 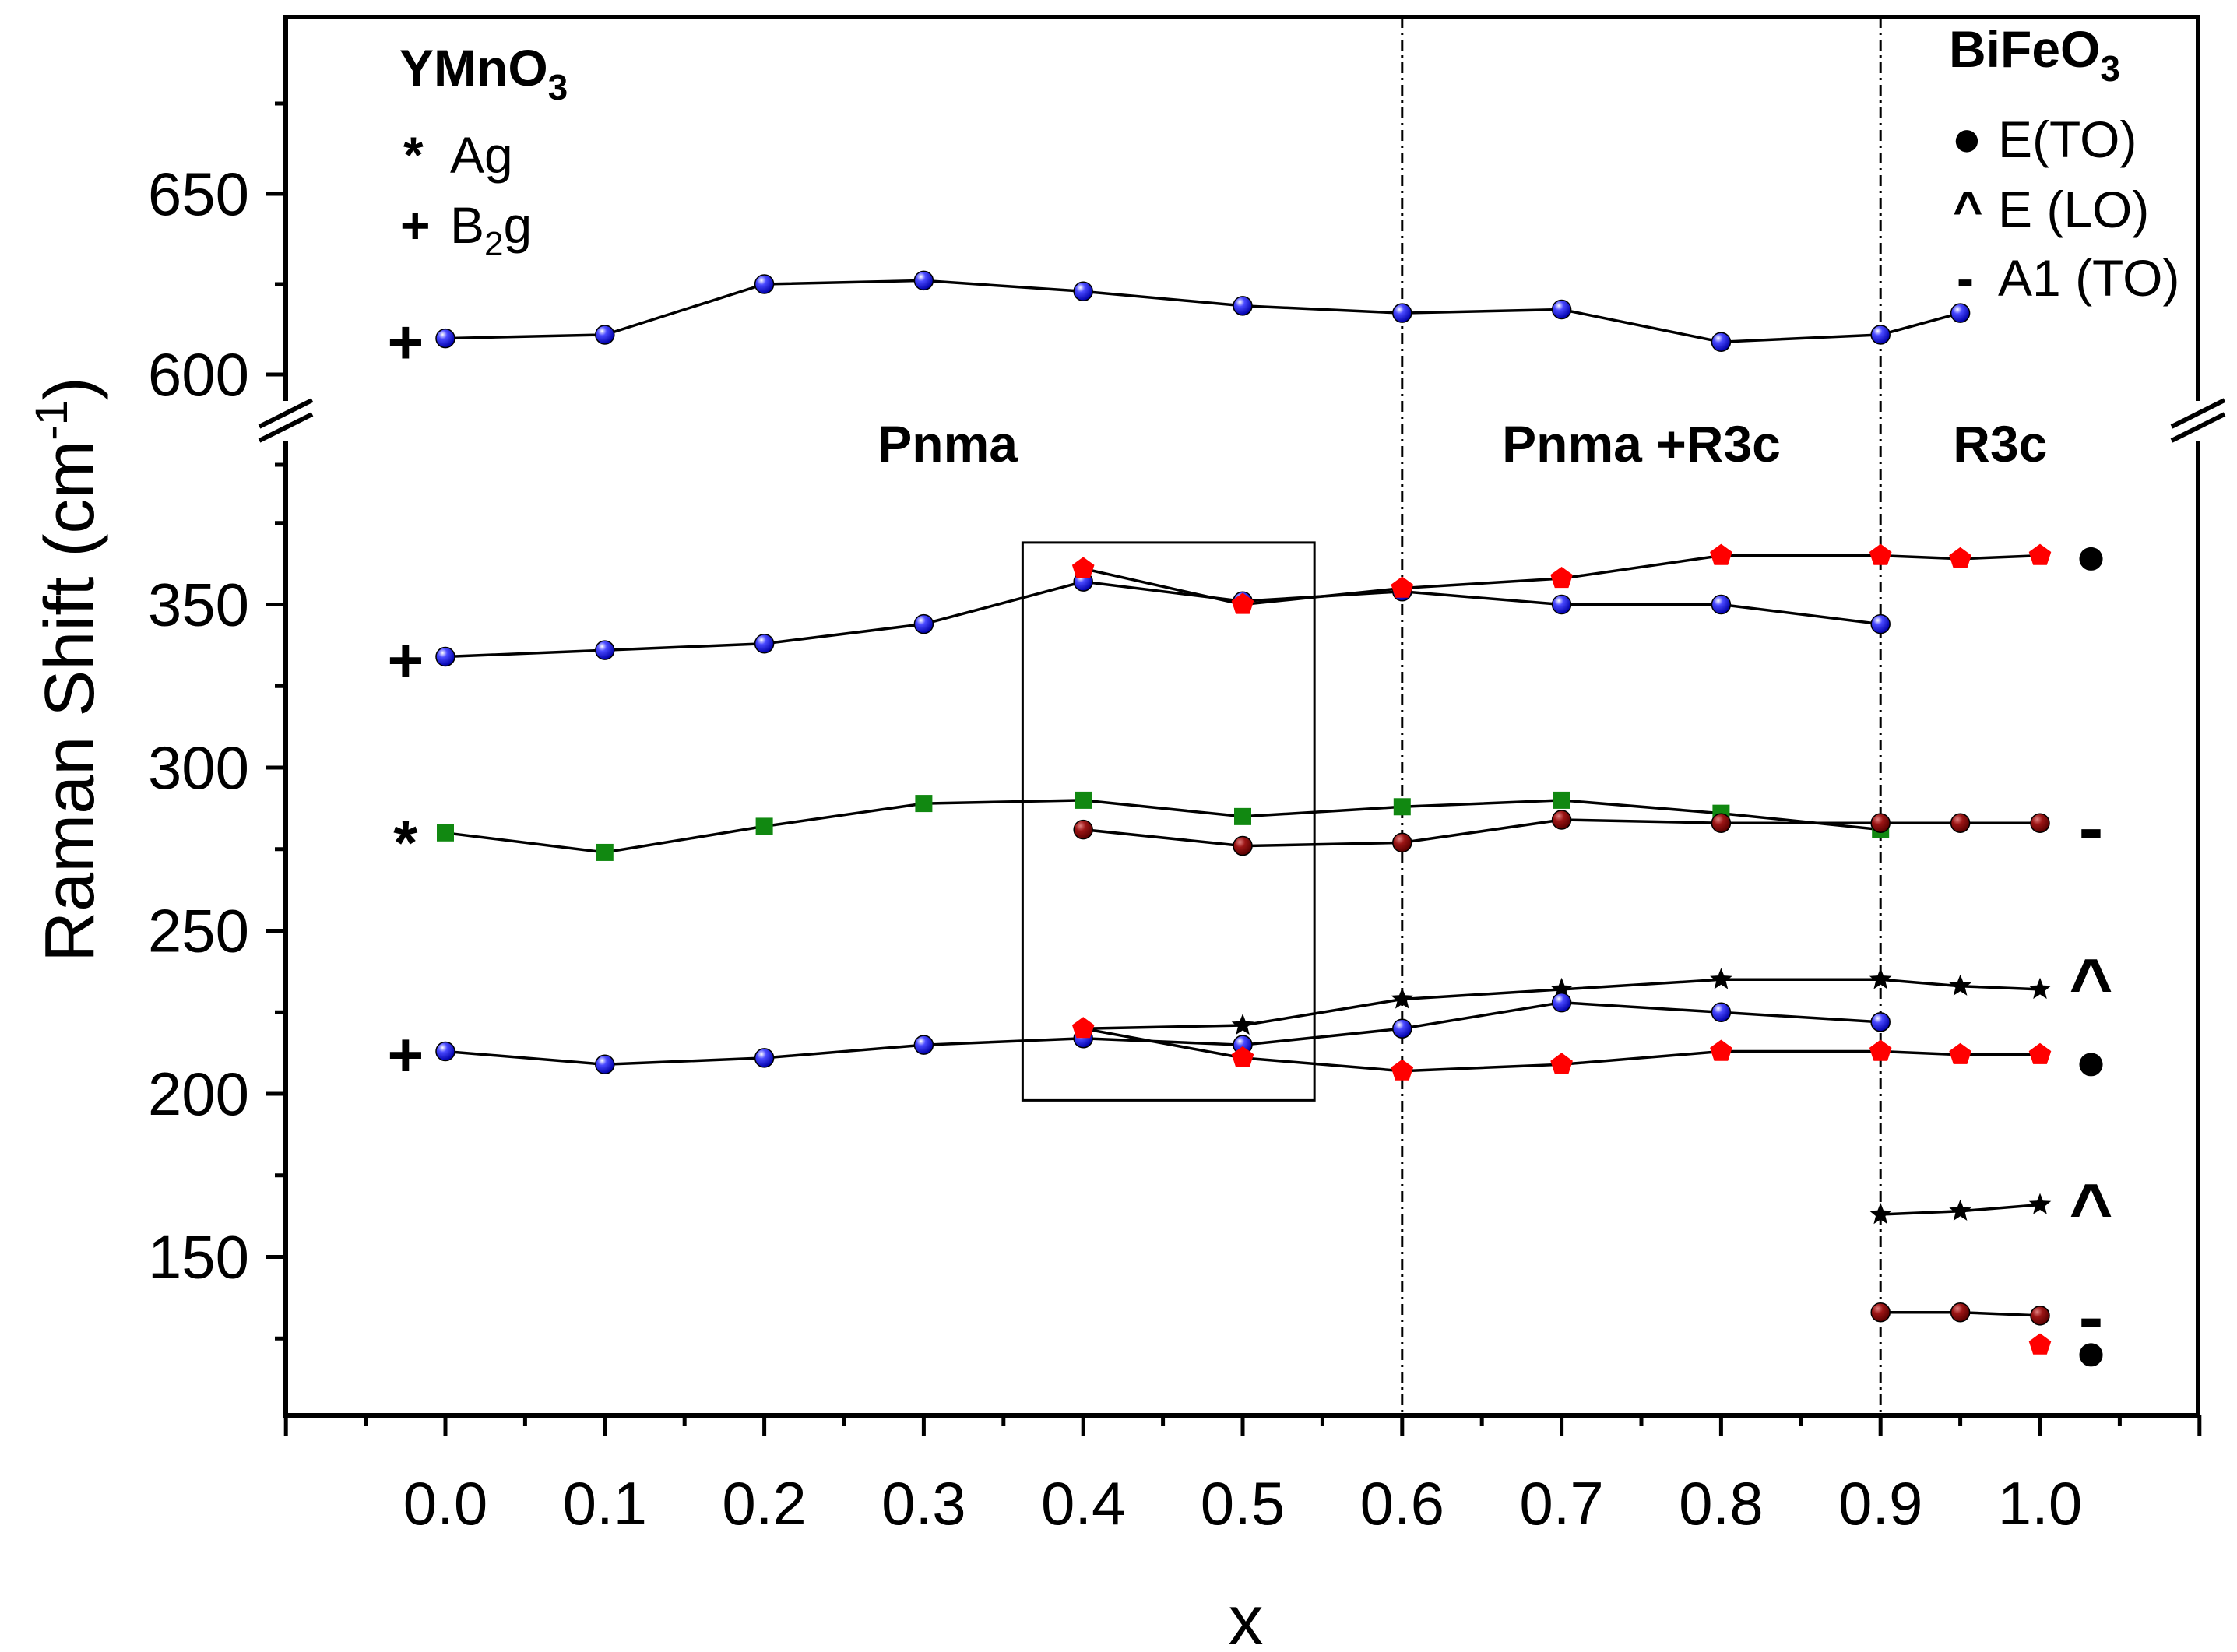 I want to click on ymno3-legend-label-ag: Ag, so click(x=481, y=155).